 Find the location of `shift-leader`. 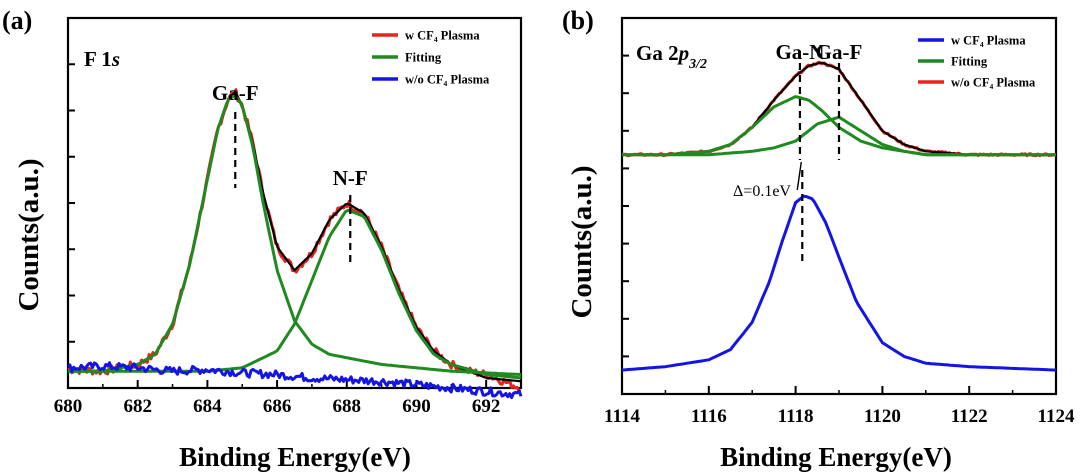

shift-leader is located at coordinates (799, 176).